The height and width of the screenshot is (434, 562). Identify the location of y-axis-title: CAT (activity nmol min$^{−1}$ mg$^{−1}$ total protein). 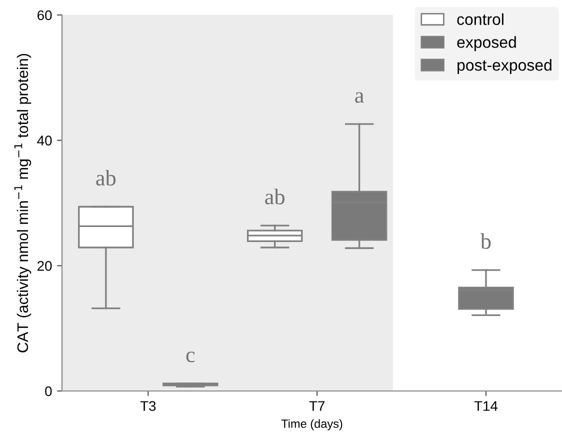
(23, 203).